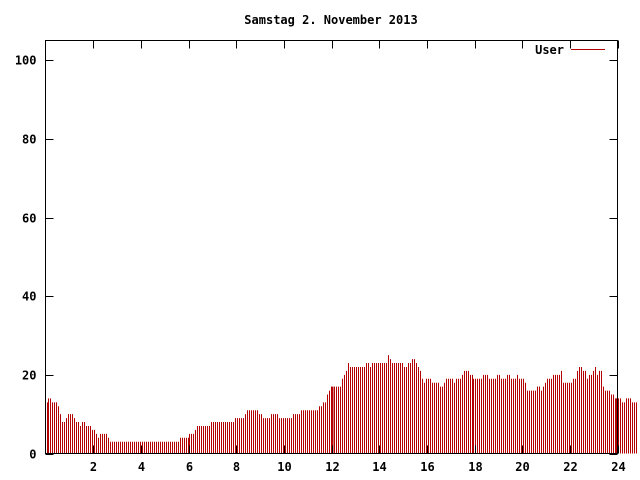 The width and height of the screenshot is (640, 480). Describe the element at coordinates (570, 467) in the screenshot. I see `x-tick-label: 22` at that location.